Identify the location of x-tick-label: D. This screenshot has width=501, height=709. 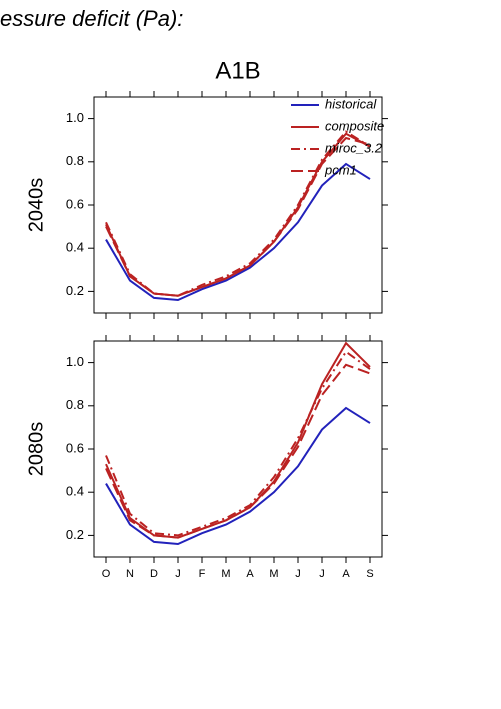
(154, 574).